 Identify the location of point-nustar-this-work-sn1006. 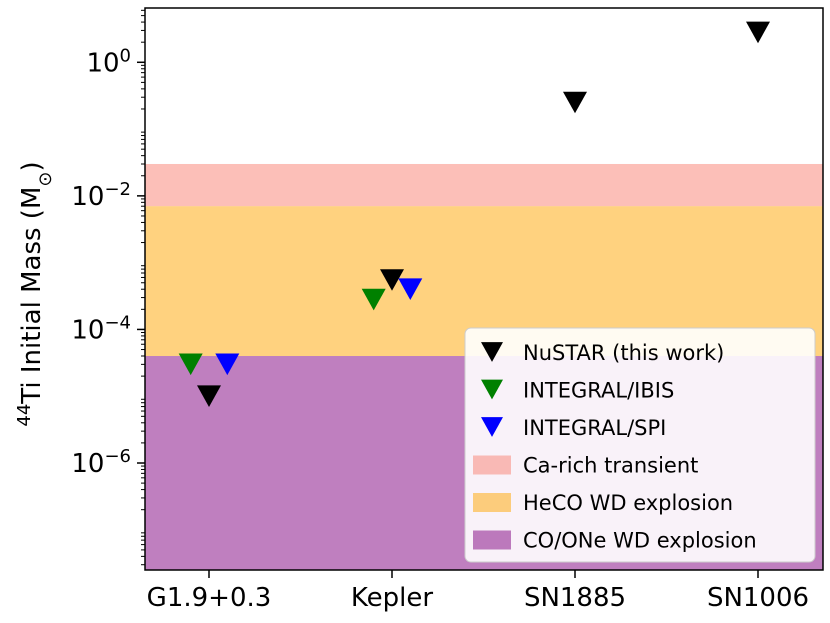
(758, 32).